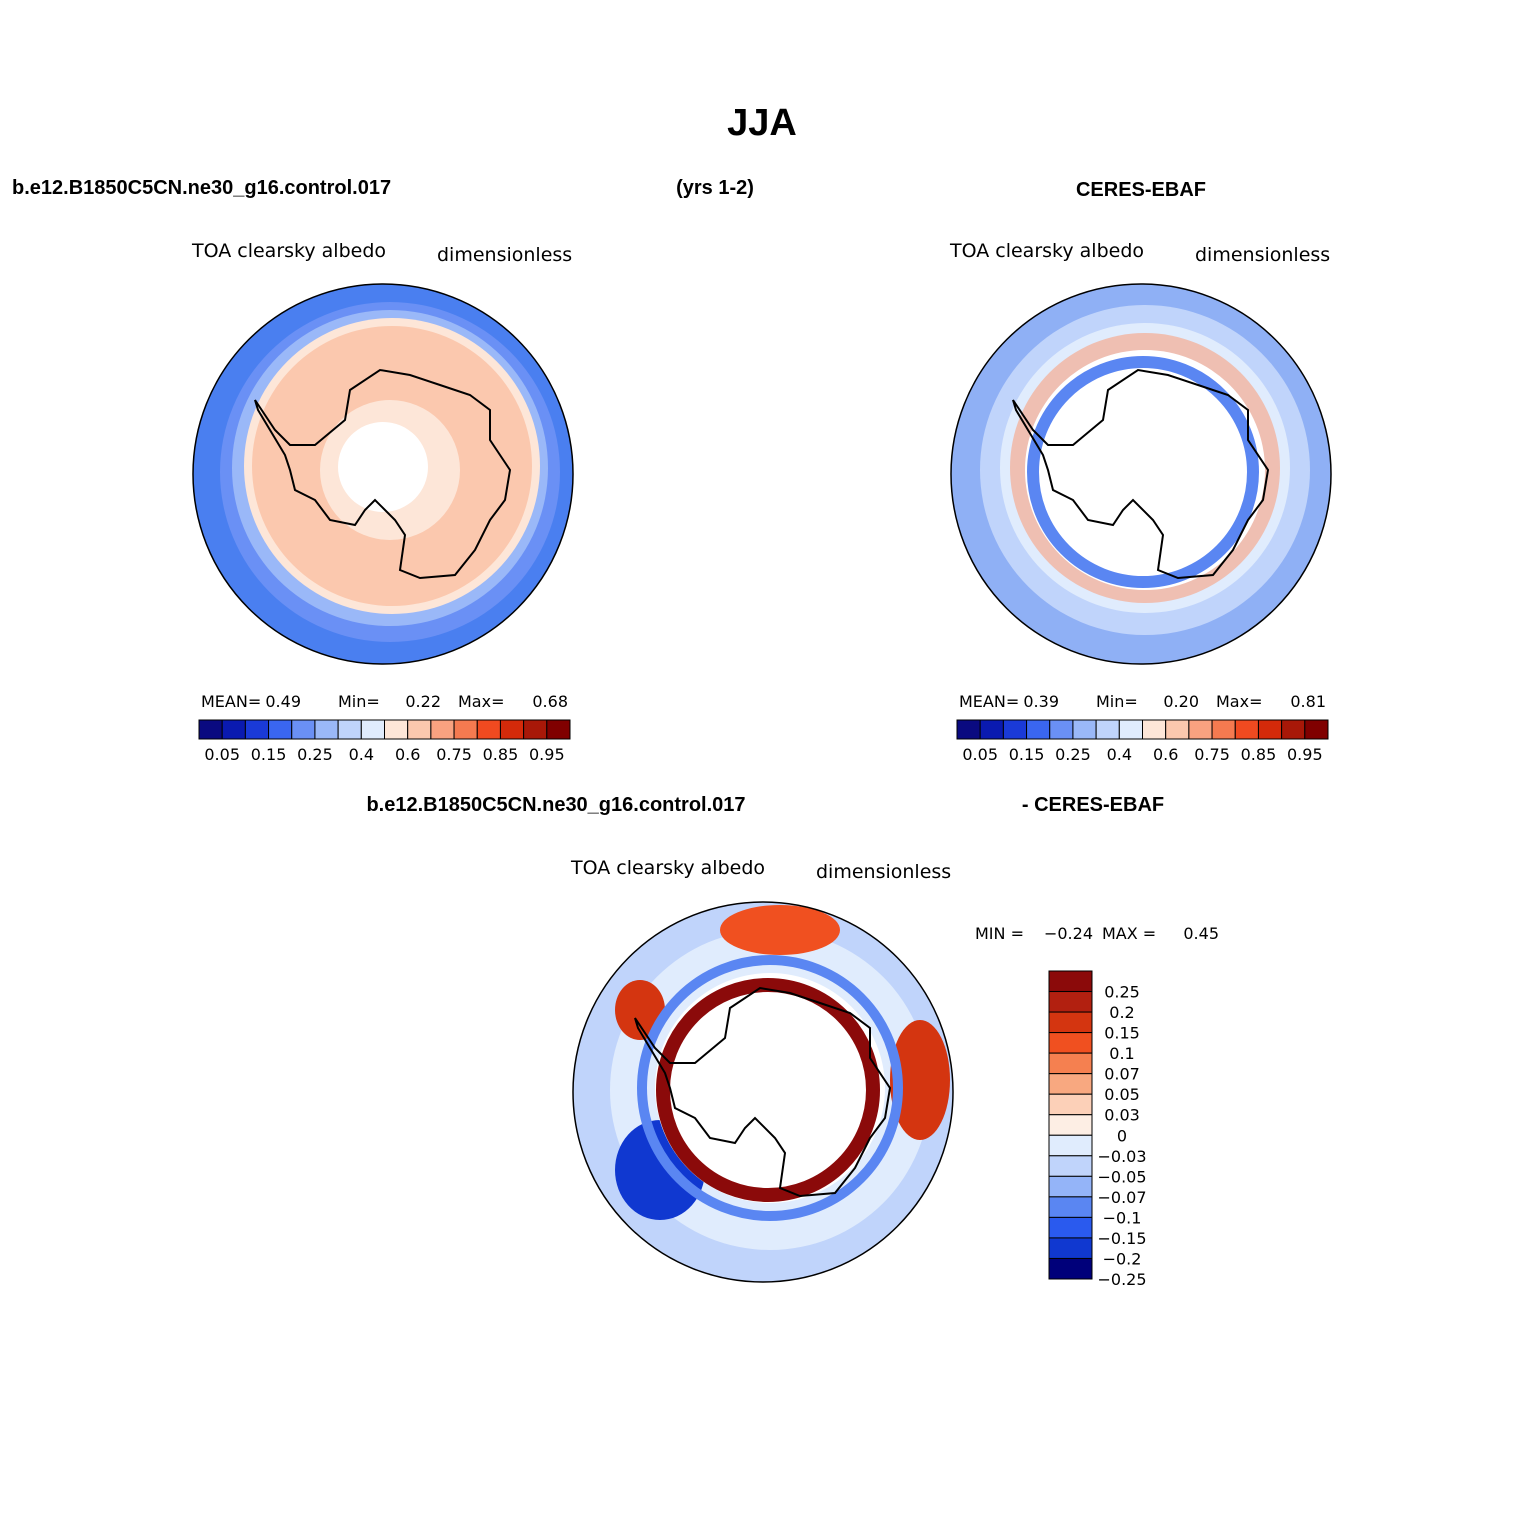  I want to click on colorbar-label: 0.95, so click(547, 754).